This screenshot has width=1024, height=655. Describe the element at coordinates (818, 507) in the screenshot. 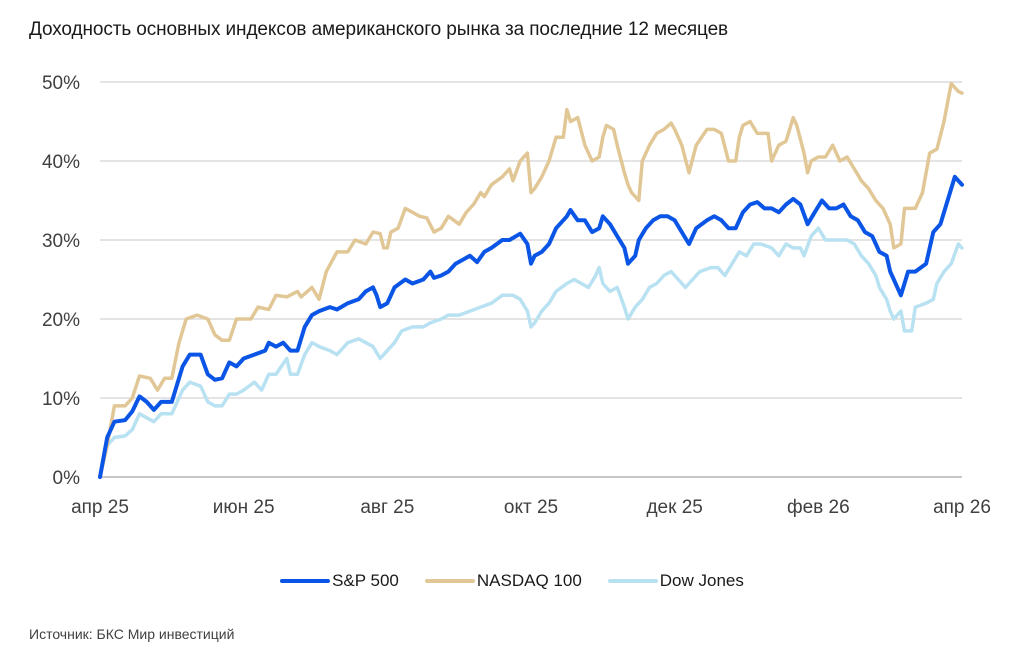

I see `x-tick-label: фев 26` at that location.